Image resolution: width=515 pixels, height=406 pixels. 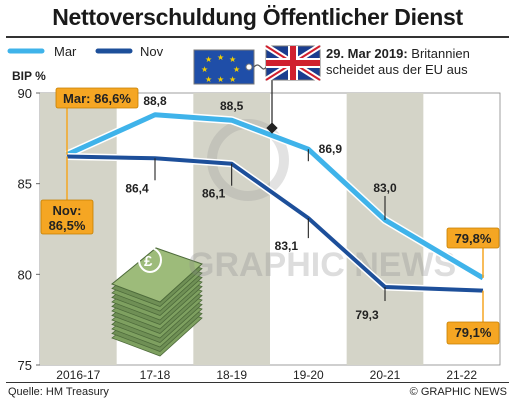 What do you see at coordinates (67, 225) in the screenshot?
I see `label-nov-2016-17-text: 86,5%` at bounding box center [67, 225].